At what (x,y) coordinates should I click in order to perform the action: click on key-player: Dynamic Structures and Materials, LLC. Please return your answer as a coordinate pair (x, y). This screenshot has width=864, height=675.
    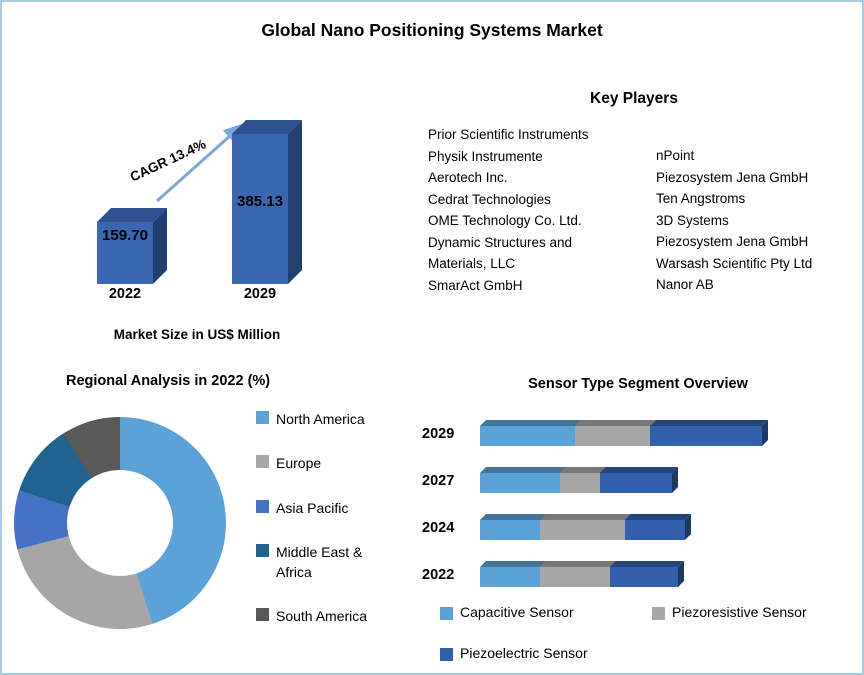
    Looking at the image, I should click on (500, 253).